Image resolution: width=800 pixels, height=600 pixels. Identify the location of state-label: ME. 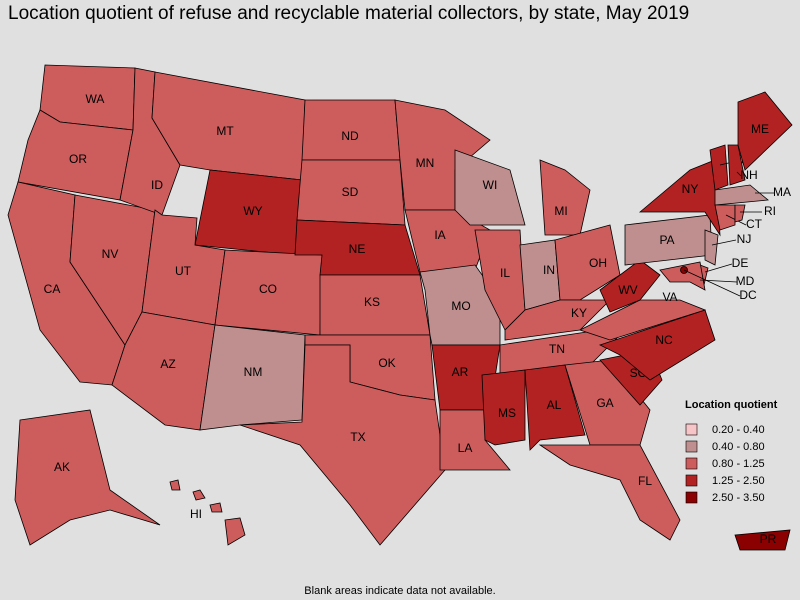
(760, 129).